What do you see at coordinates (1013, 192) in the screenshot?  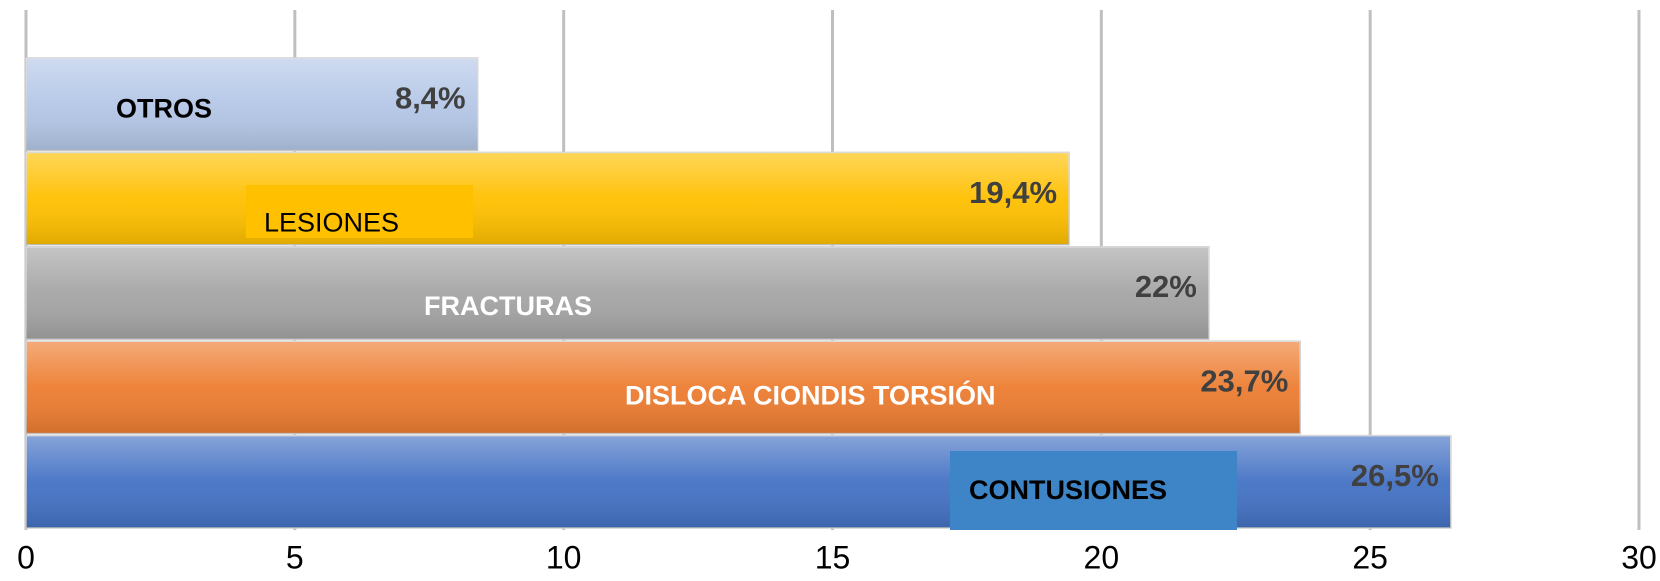 I see `value-label: 19,4%` at bounding box center [1013, 192].